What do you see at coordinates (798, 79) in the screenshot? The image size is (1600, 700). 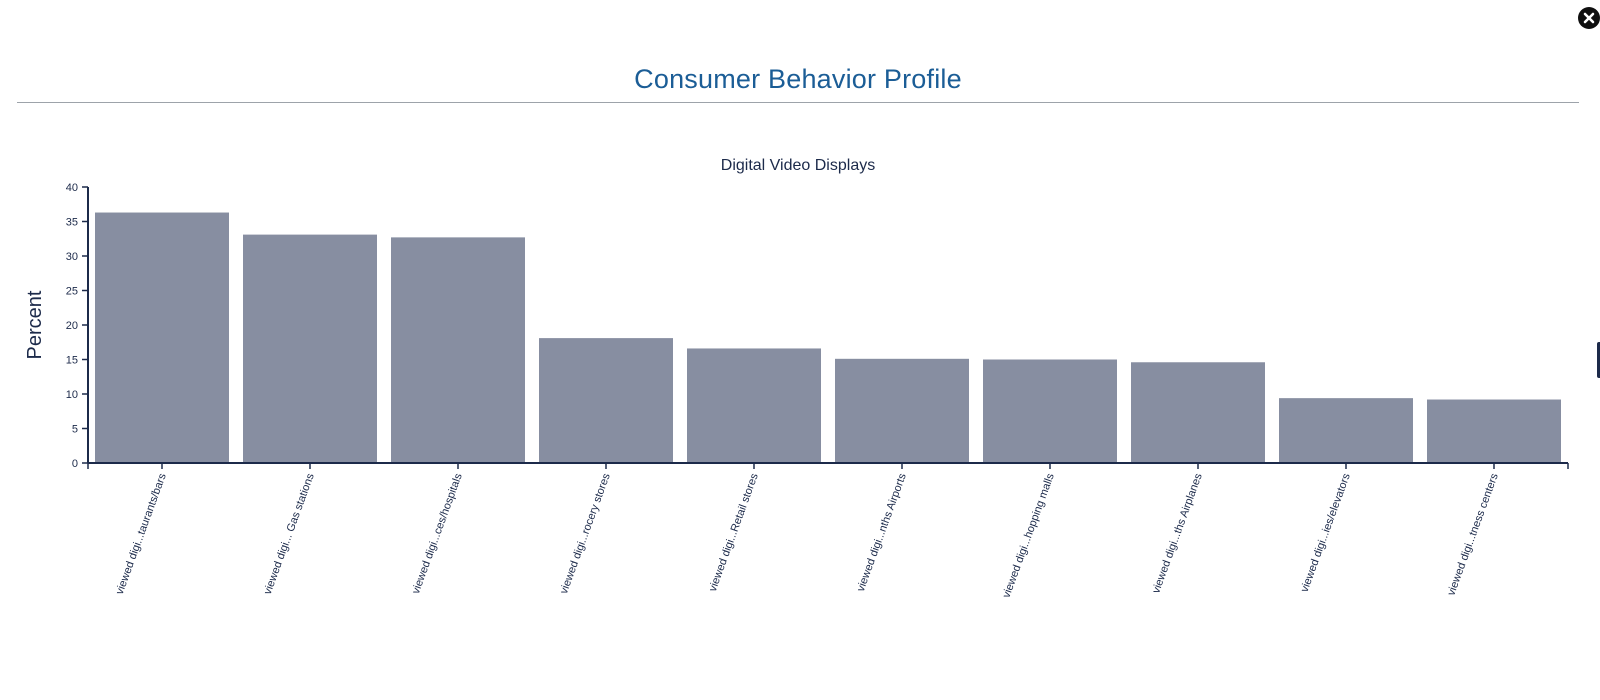 I see `page-title: Consumer Behavior Profile` at bounding box center [798, 79].